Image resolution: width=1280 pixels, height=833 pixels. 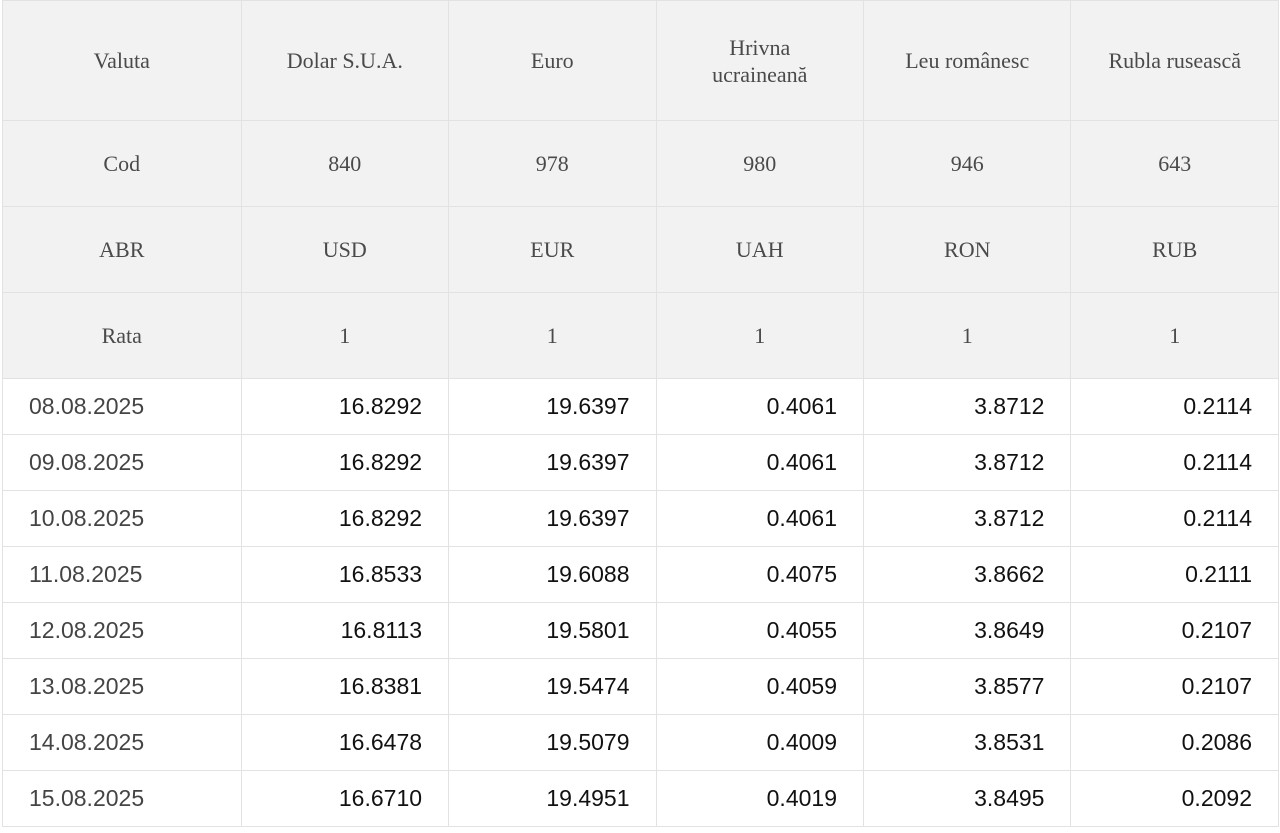 I want to click on header-row-rata: Rata 1 1 1 1 1, so click(x=640, y=335).